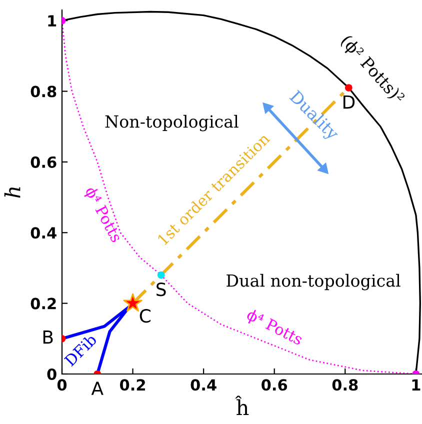  Describe the element at coordinates (345, 385) in the screenshot. I see `x-tick-label: 0.8` at that location.